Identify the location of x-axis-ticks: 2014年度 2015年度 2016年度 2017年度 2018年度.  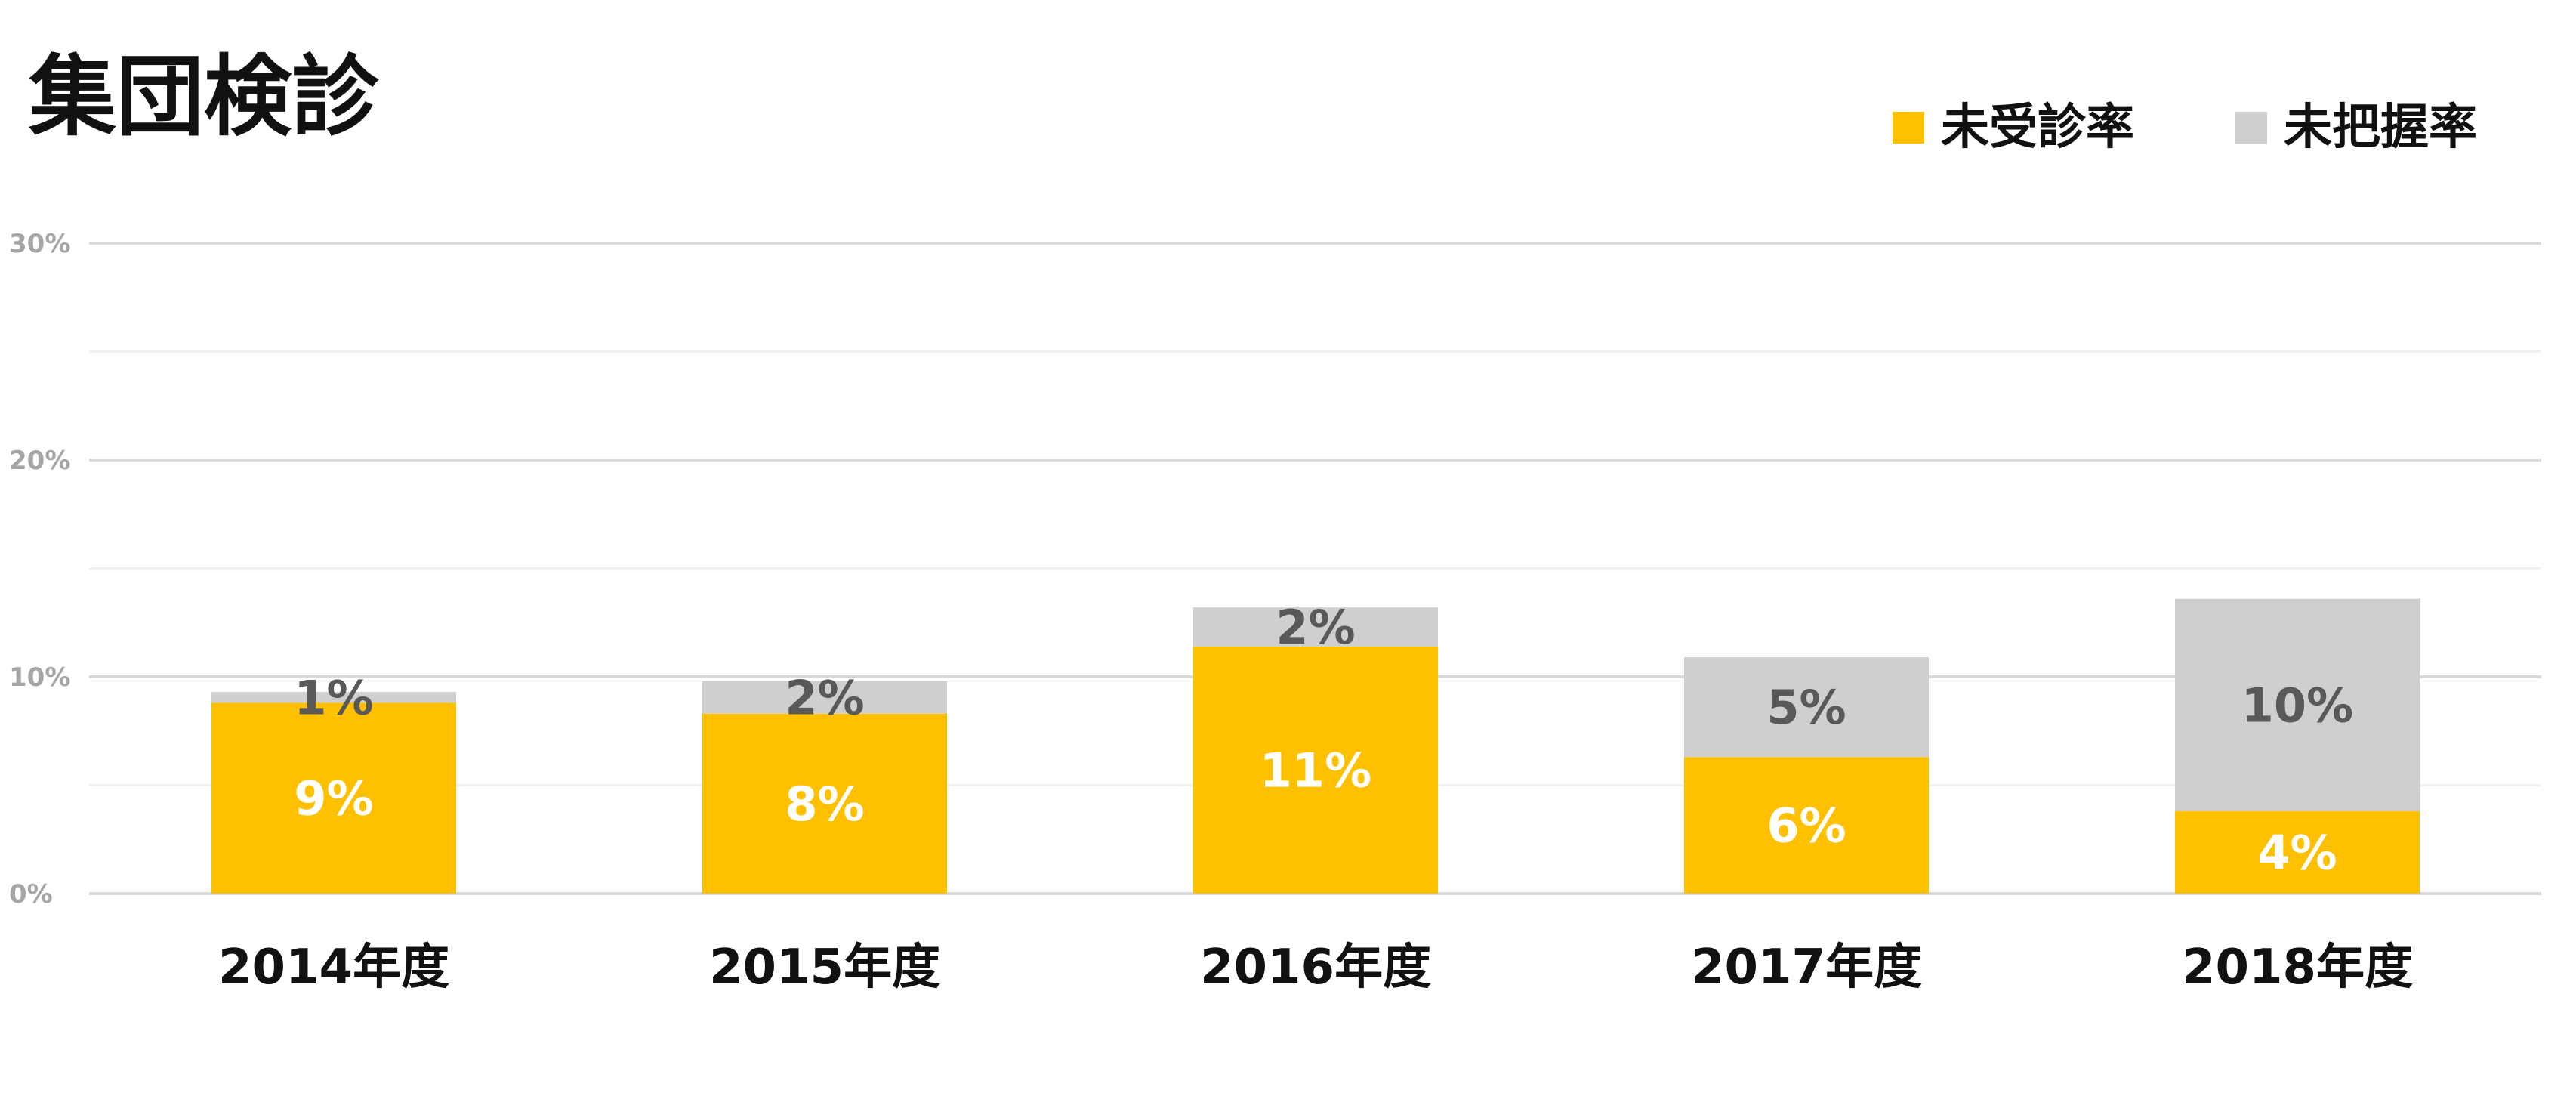
(1315, 968).